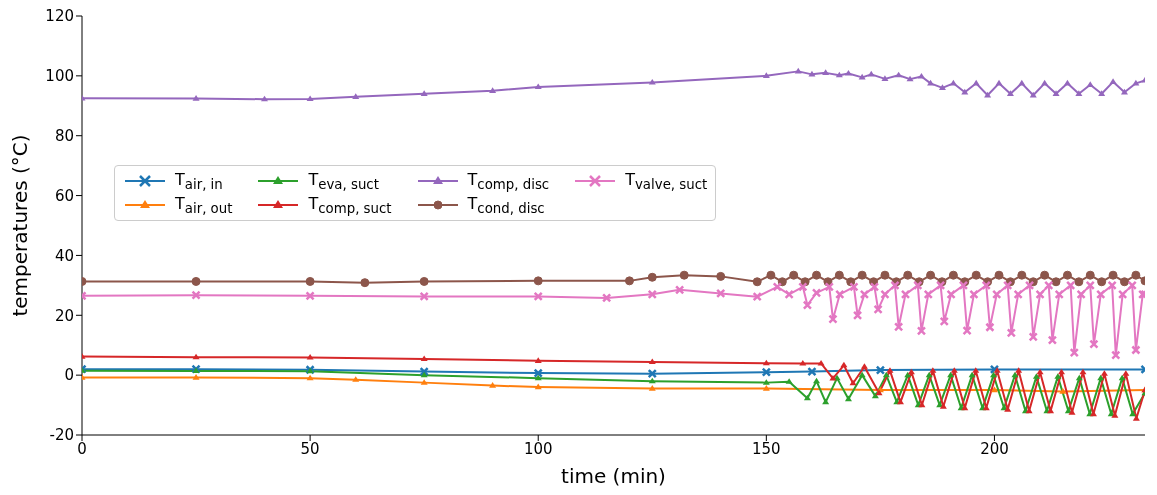 This screenshot has height=495, width=1157. I want to click on legend-label: T$_{comp, suct}$, so click(350, 205).